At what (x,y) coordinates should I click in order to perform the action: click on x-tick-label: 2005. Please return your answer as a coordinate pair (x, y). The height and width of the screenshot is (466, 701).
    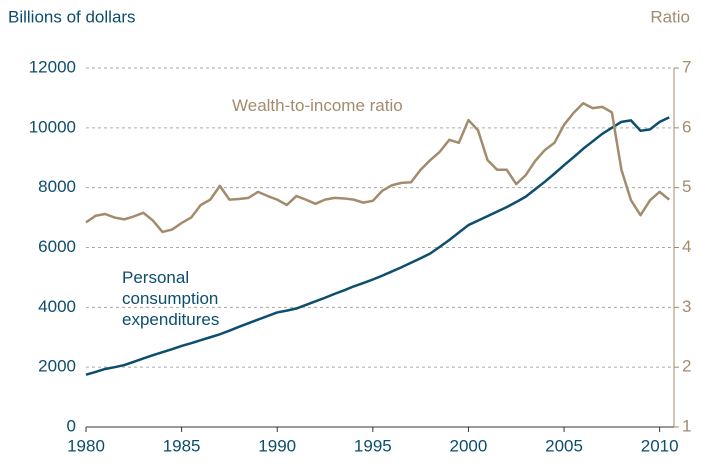
    Looking at the image, I should click on (564, 445).